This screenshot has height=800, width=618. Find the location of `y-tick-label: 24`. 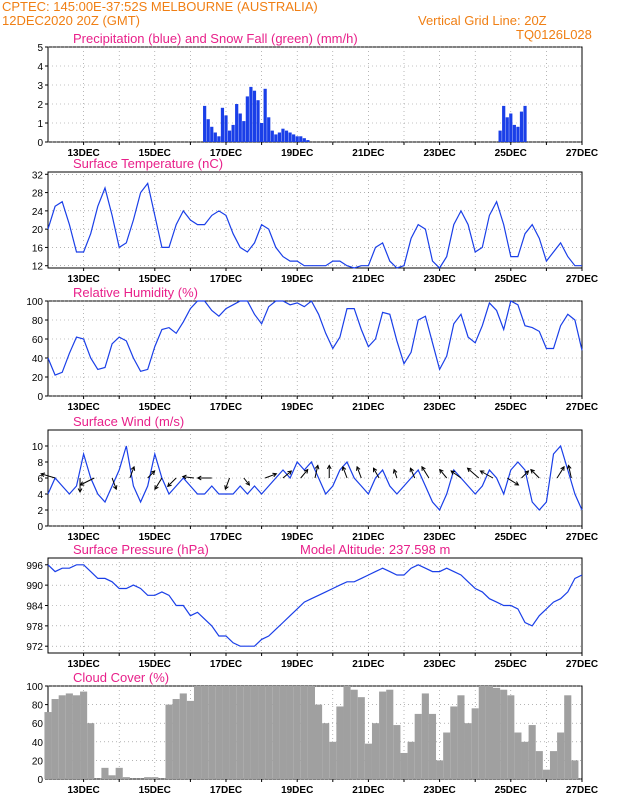

y-tick-label: 24 is located at coordinates (38, 212).